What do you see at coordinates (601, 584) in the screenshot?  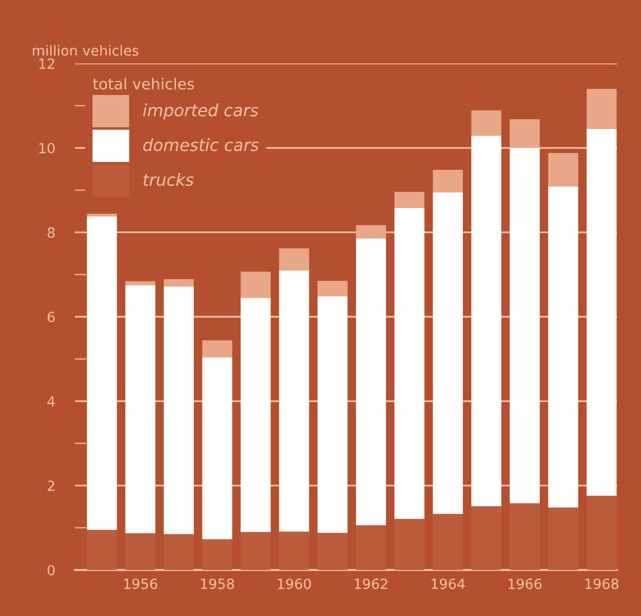 I see `x-tick-label: 1968` at bounding box center [601, 584].